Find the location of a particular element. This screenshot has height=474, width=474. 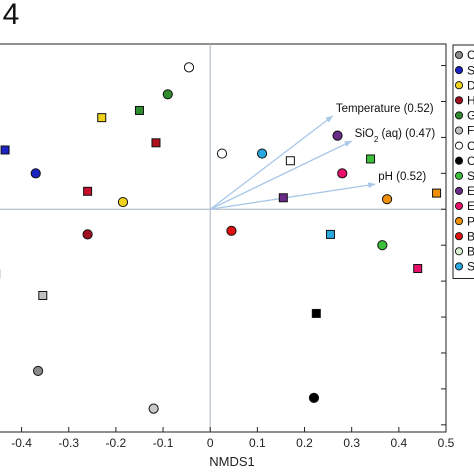

y-axis-ticks is located at coordinates (443, 245).